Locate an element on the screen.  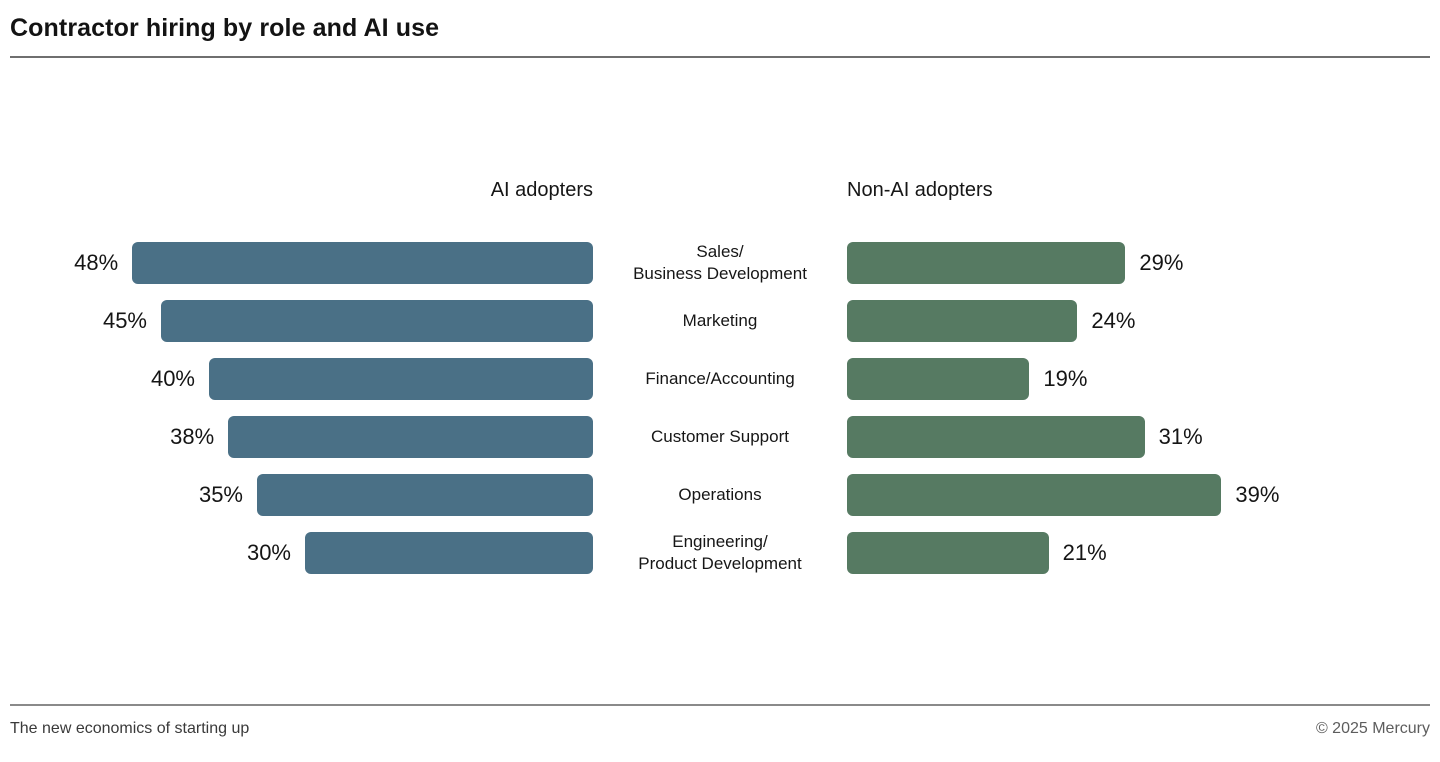
non-ai-value-label: 31% is located at coordinates (1180, 436).